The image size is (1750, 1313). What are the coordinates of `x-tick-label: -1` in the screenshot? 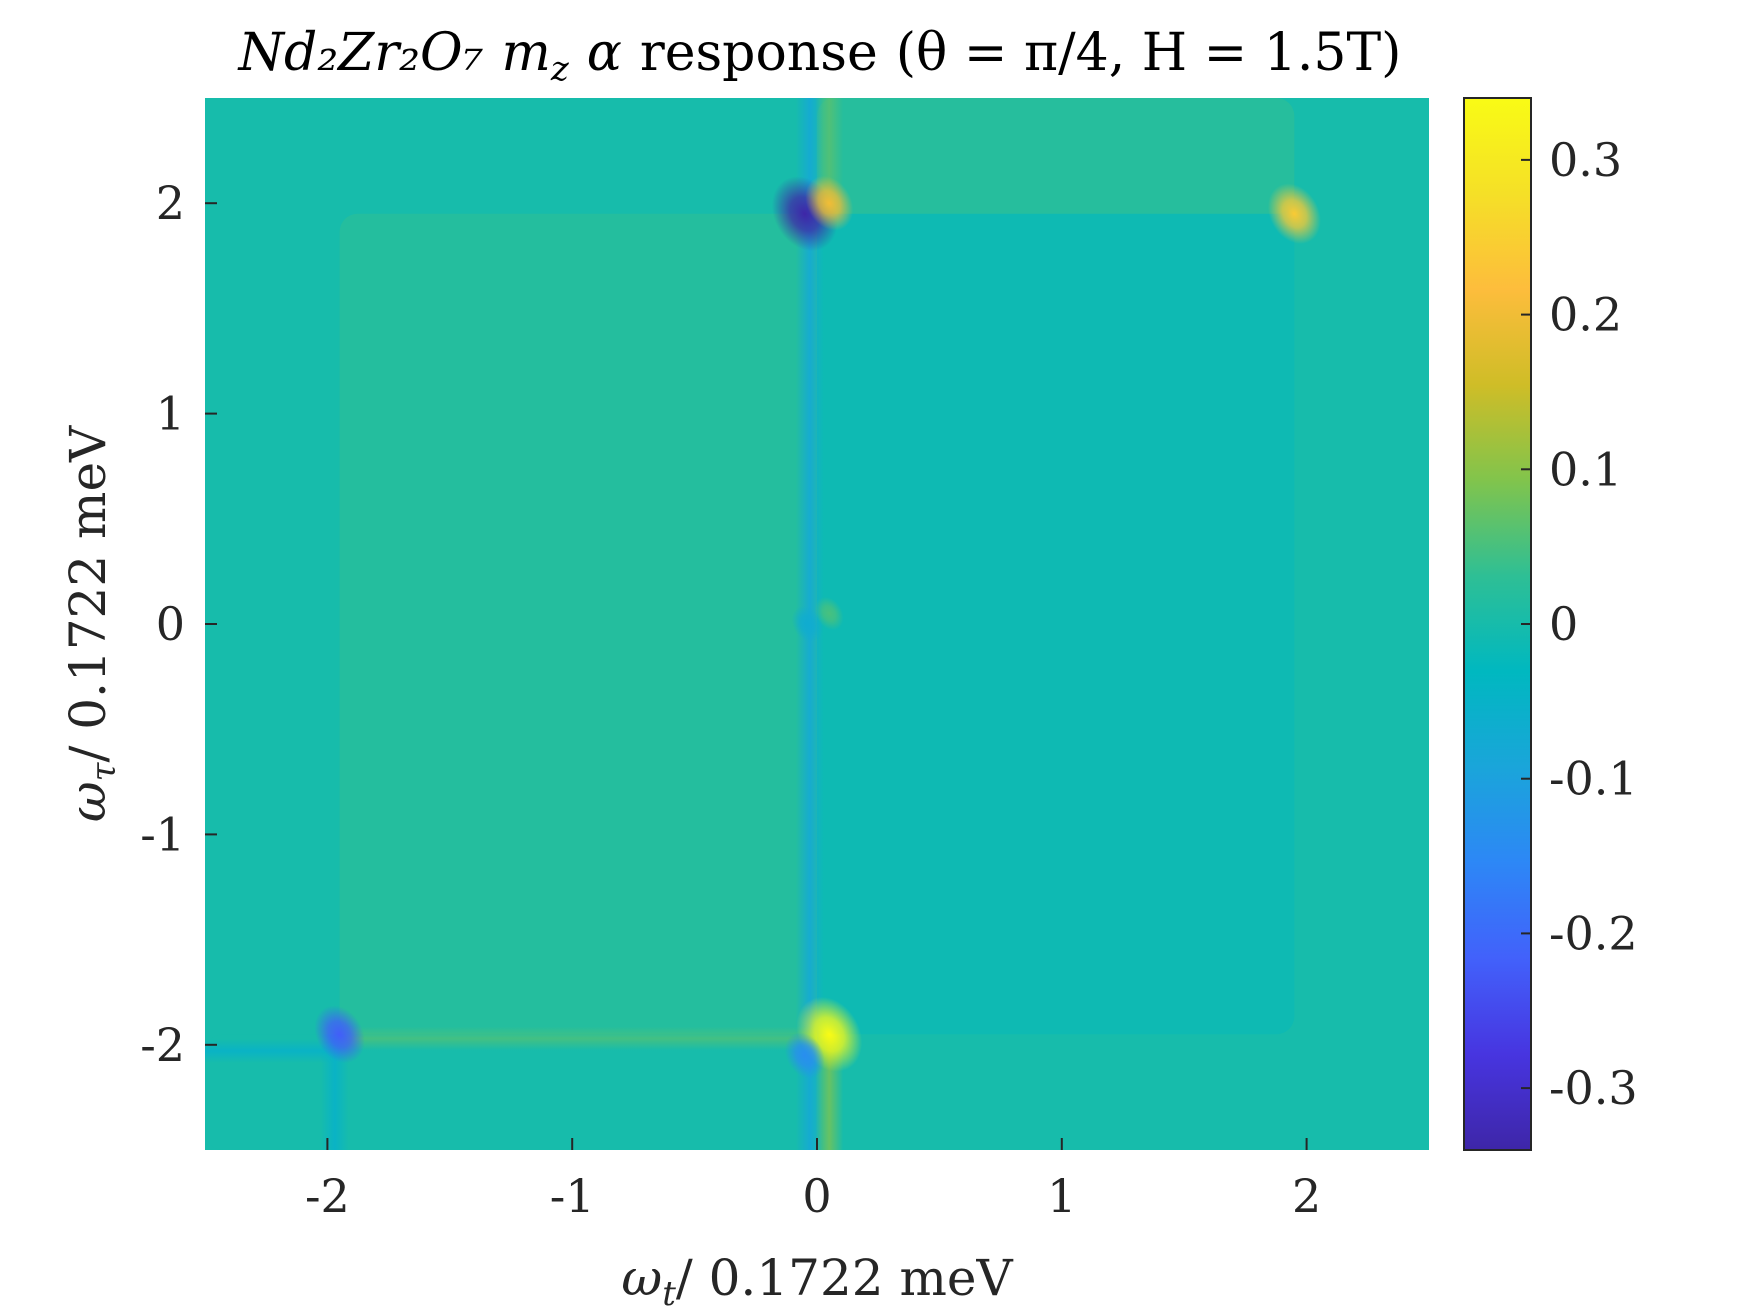 It's located at (572, 1196).